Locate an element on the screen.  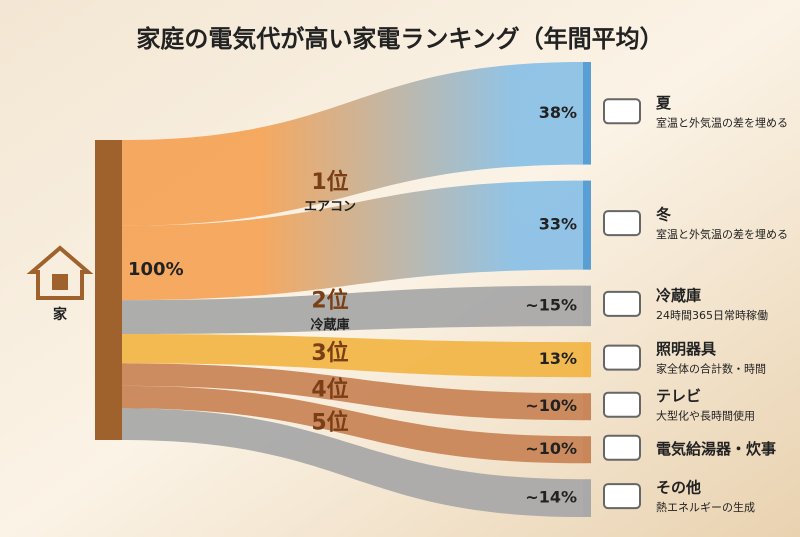
item-name: その他 is located at coordinates (678, 488).